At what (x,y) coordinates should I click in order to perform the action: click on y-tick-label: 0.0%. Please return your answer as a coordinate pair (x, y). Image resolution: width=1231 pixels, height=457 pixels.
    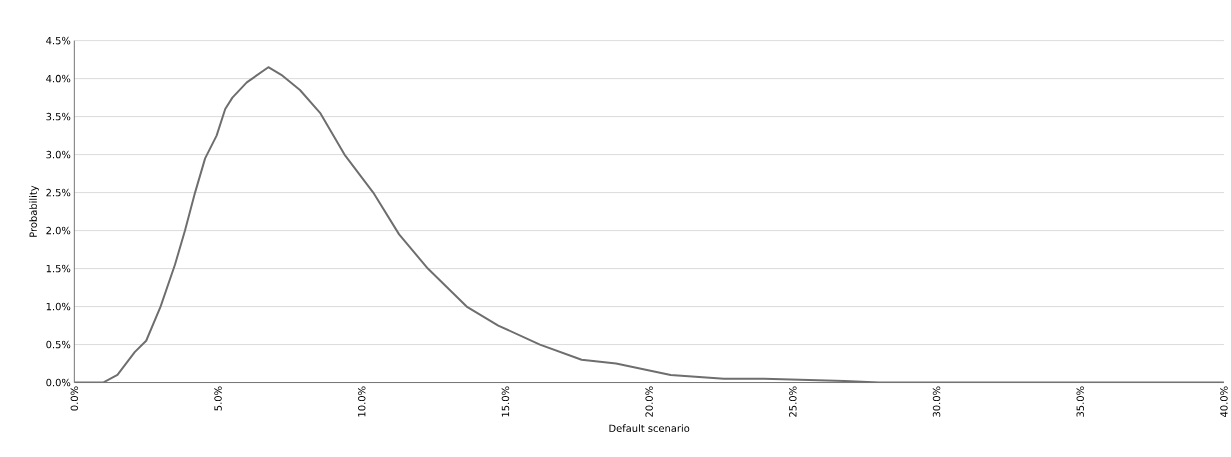
    Looking at the image, I should click on (58, 382).